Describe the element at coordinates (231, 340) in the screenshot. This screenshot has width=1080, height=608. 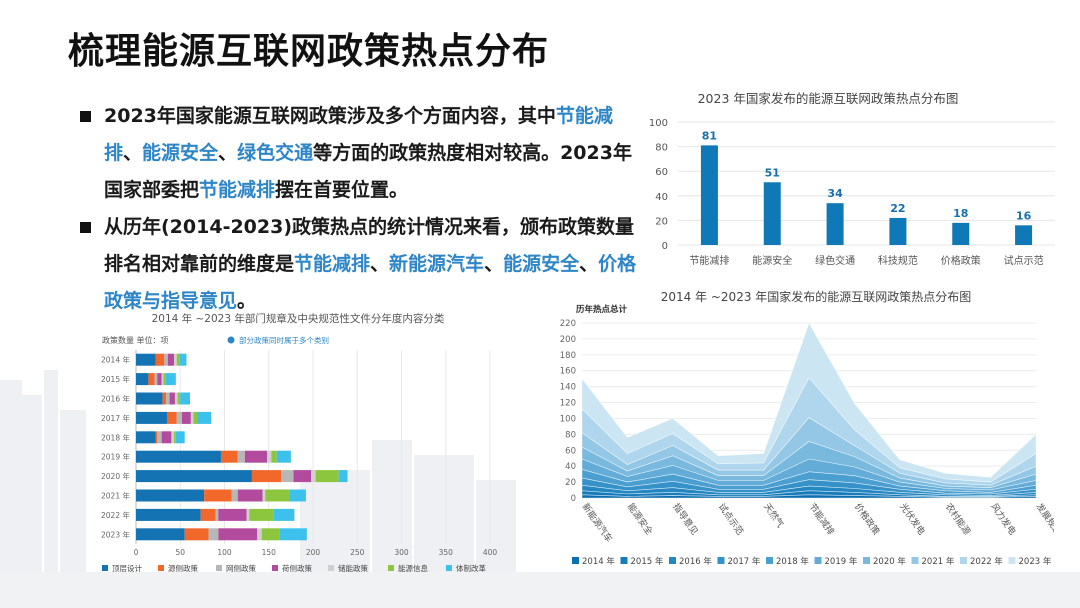
I see `chart2-note-dot-icon` at that location.